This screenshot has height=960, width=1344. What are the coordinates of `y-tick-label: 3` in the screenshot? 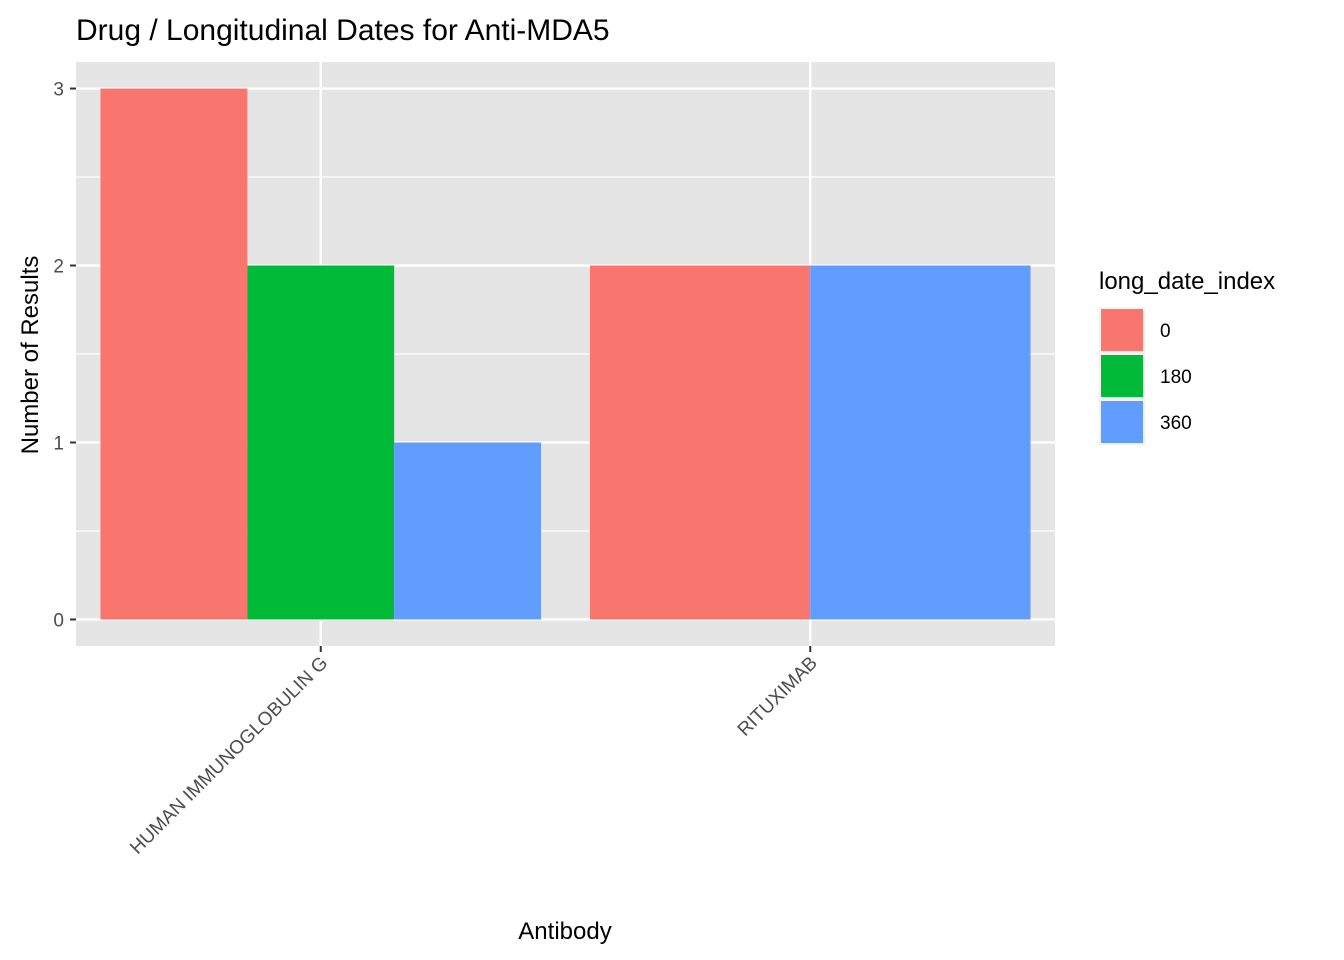 It's located at (58, 90).